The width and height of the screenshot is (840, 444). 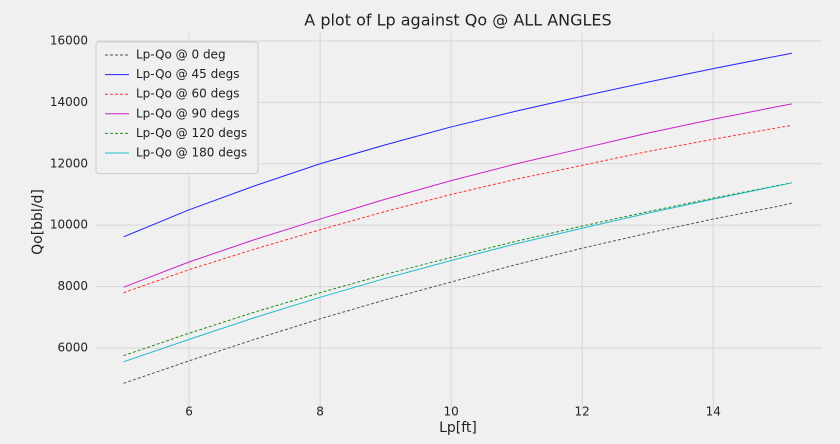 What do you see at coordinates (187, 94) in the screenshot?
I see `legend-label: Lp-Qo @ 60 degs` at bounding box center [187, 94].